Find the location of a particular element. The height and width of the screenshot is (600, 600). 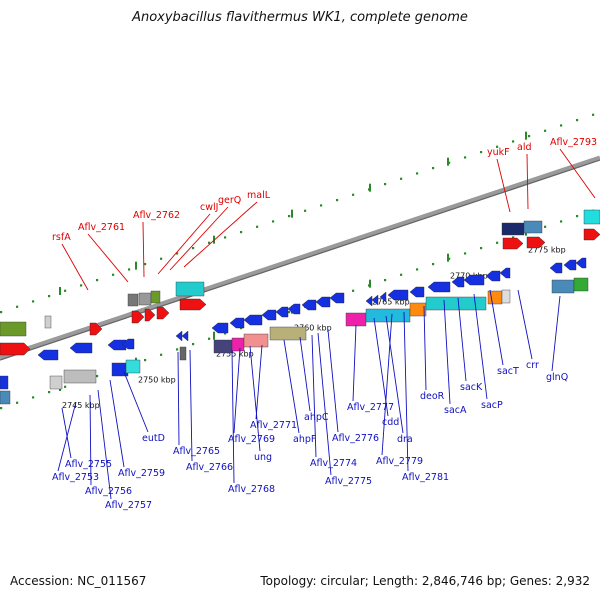

reverse-gene-label: sacP is located at coordinates (492, 405).